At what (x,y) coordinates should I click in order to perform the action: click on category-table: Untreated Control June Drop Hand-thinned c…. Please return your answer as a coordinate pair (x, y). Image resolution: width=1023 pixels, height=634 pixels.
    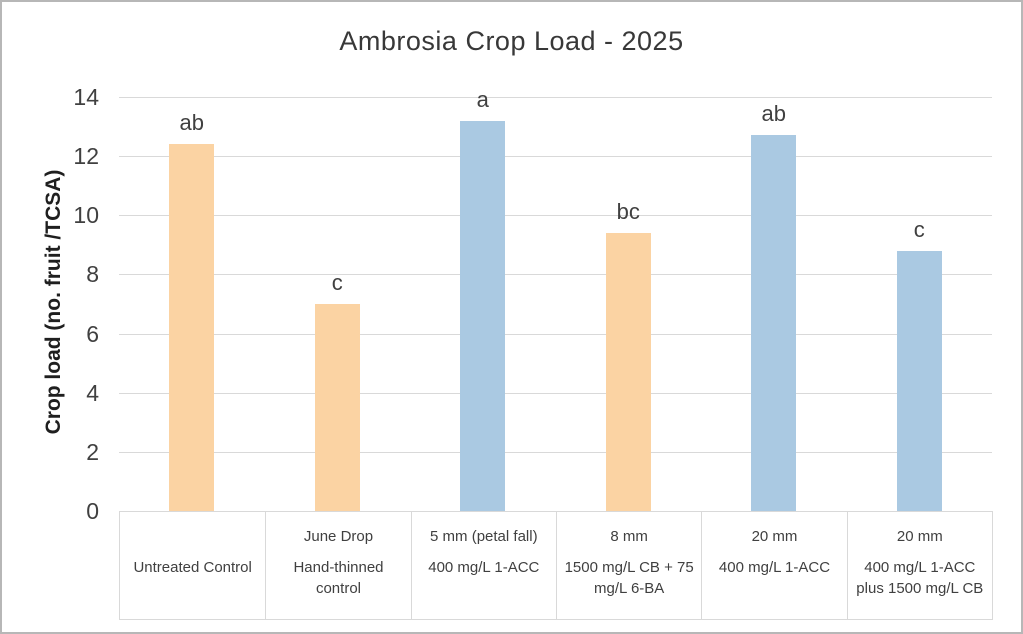
    Looking at the image, I should click on (556, 565).